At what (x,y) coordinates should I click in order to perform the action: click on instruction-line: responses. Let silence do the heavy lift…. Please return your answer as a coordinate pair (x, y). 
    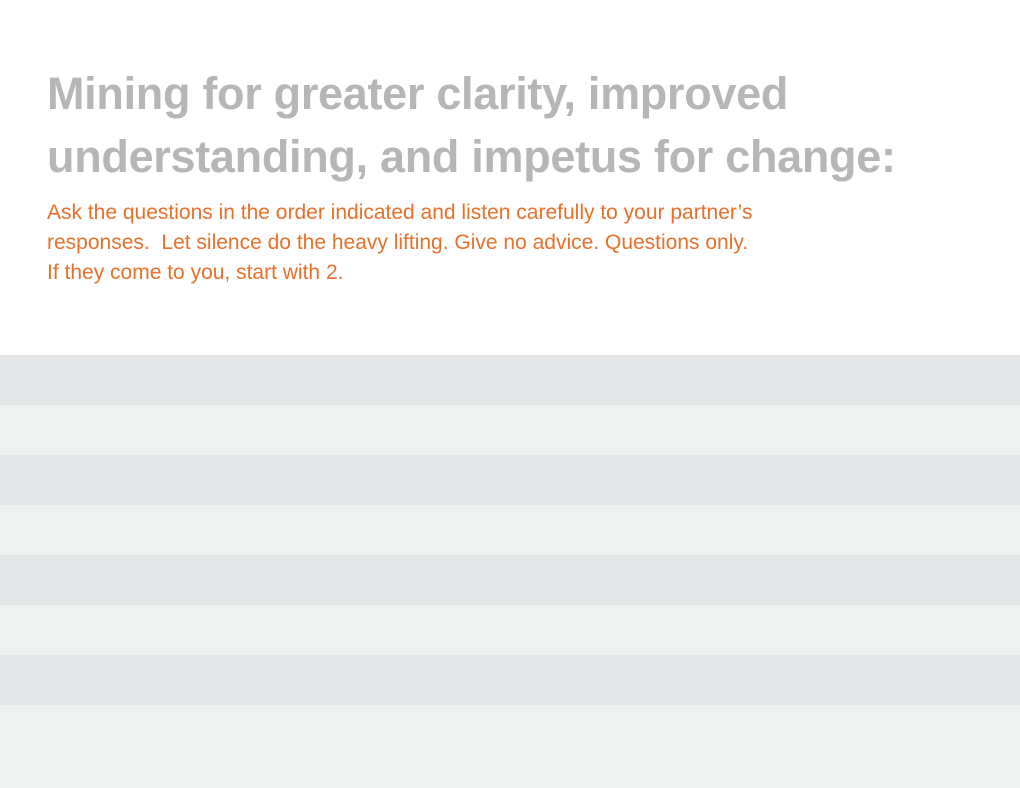
    Looking at the image, I should click on (398, 242).